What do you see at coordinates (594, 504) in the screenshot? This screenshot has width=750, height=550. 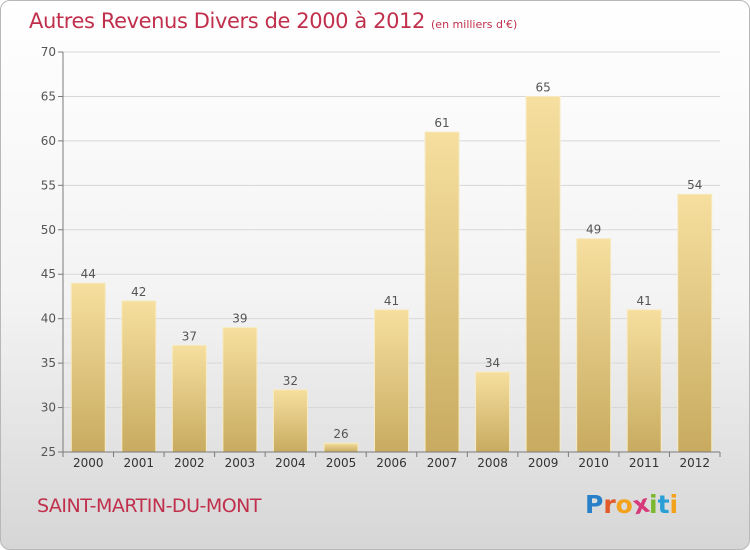 I see `logo-letter: P` at bounding box center [594, 504].